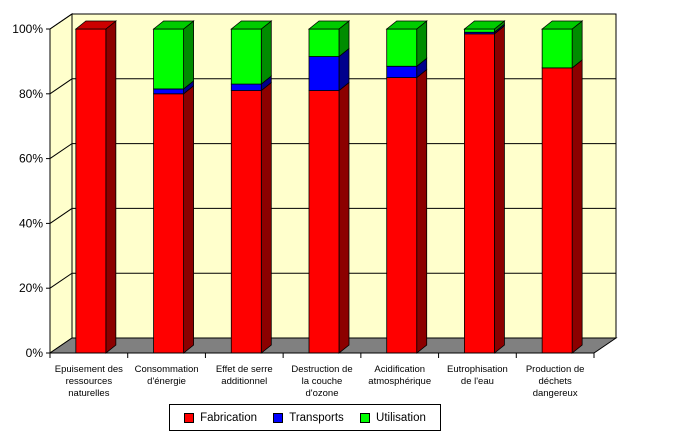 The width and height of the screenshot is (676, 435). I want to click on y-tick-label: 0%, so click(35, 353).